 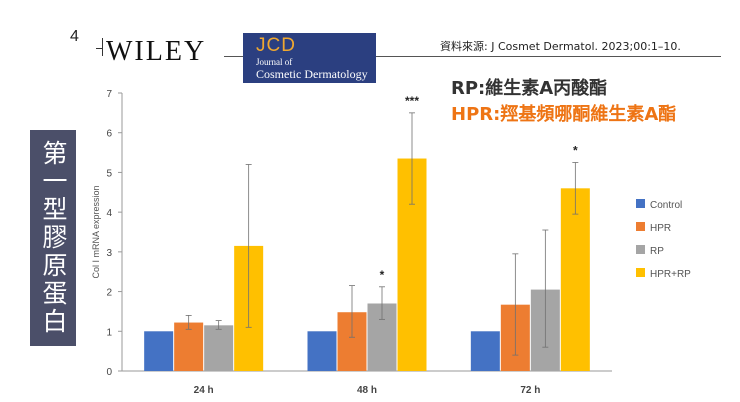 What do you see at coordinates (109, 332) in the screenshot?
I see `y-tick-label: 1` at bounding box center [109, 332].